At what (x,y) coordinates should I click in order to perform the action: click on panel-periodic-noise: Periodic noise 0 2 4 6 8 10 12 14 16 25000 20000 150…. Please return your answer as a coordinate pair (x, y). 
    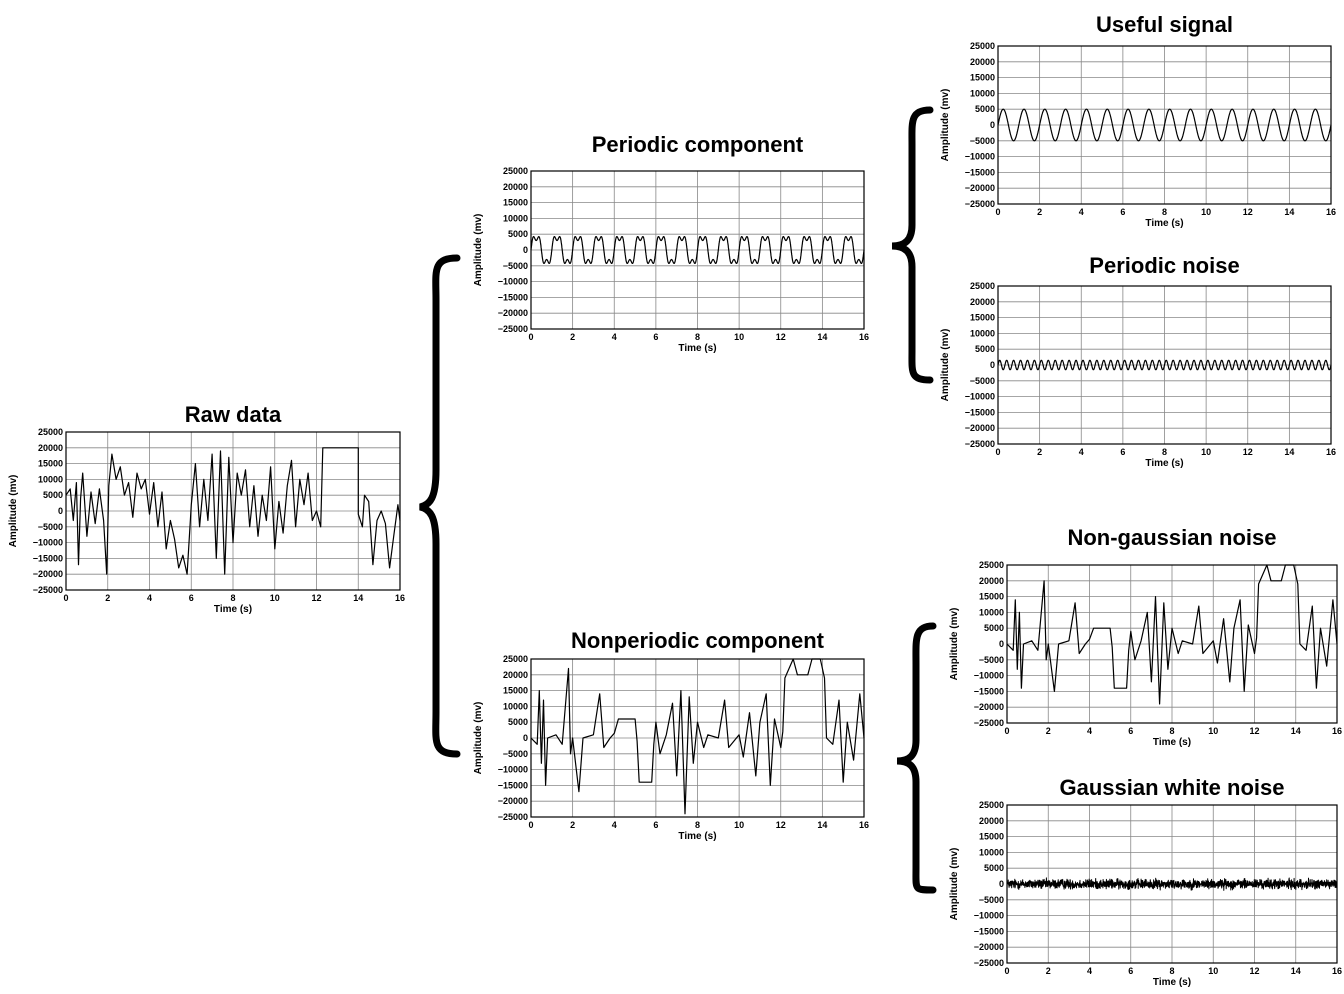
    Looking at the image, I should click on (1138, 361).